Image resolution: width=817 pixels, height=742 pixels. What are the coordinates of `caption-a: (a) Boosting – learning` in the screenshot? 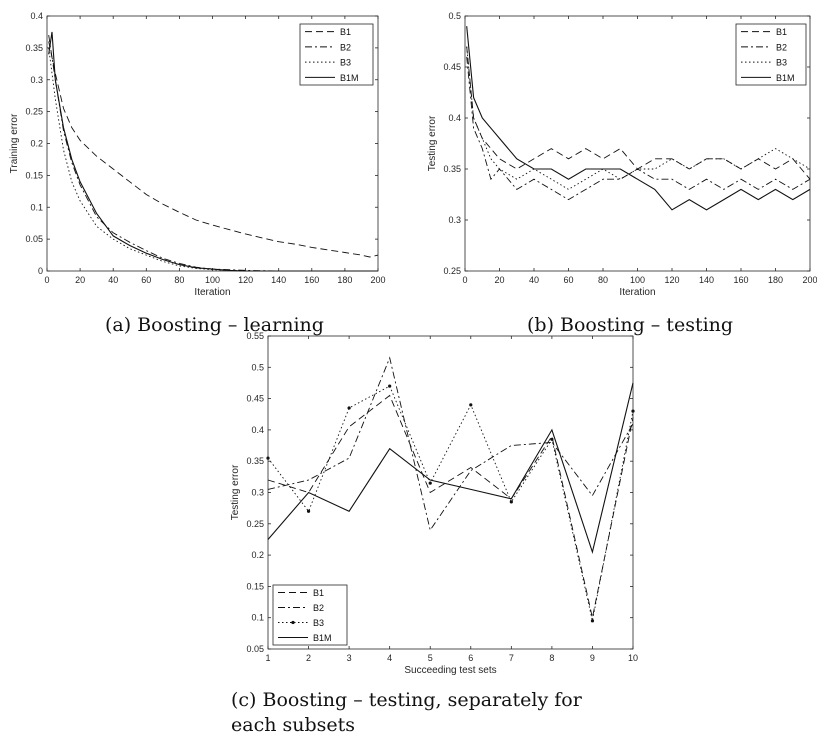 It's located at (214, 325).